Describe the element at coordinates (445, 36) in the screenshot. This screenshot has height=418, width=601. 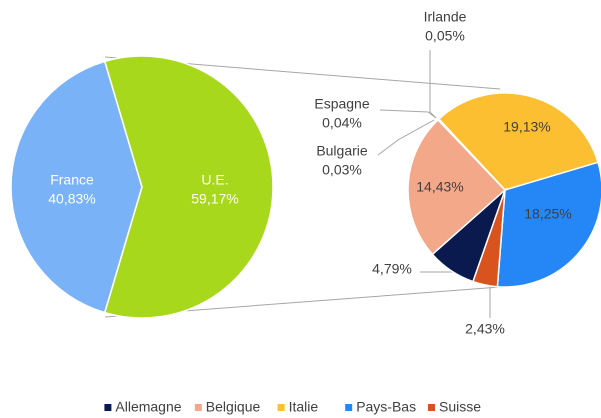
I see `slice-value-label: 0,05%` at that location.